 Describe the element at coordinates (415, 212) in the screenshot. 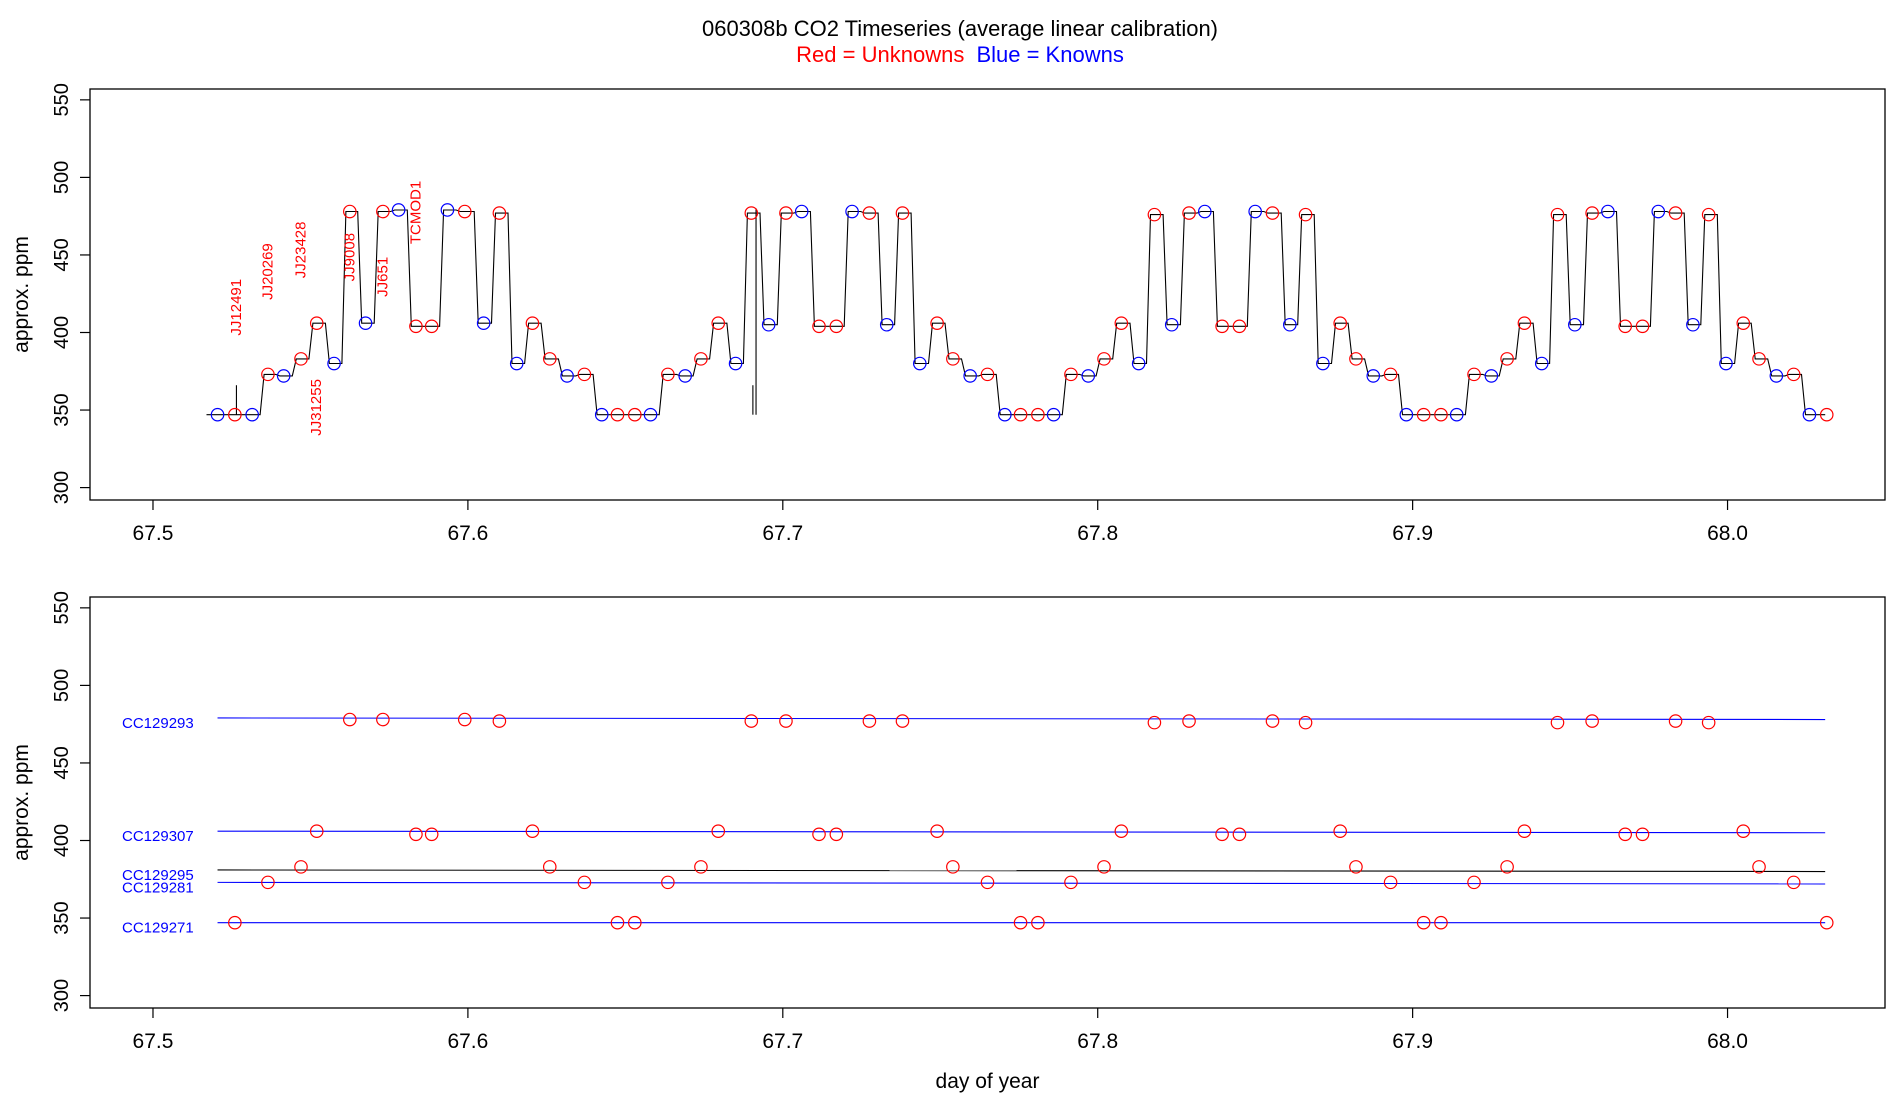

I see `sample-annotation: TCMOD1` at that location.